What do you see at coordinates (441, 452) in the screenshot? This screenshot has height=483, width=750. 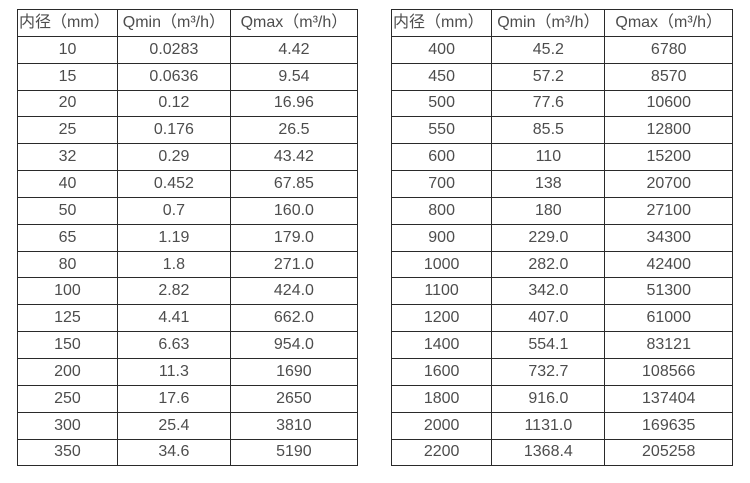 I see `cell-diameter: 2200` at bounding box center [441, 452].